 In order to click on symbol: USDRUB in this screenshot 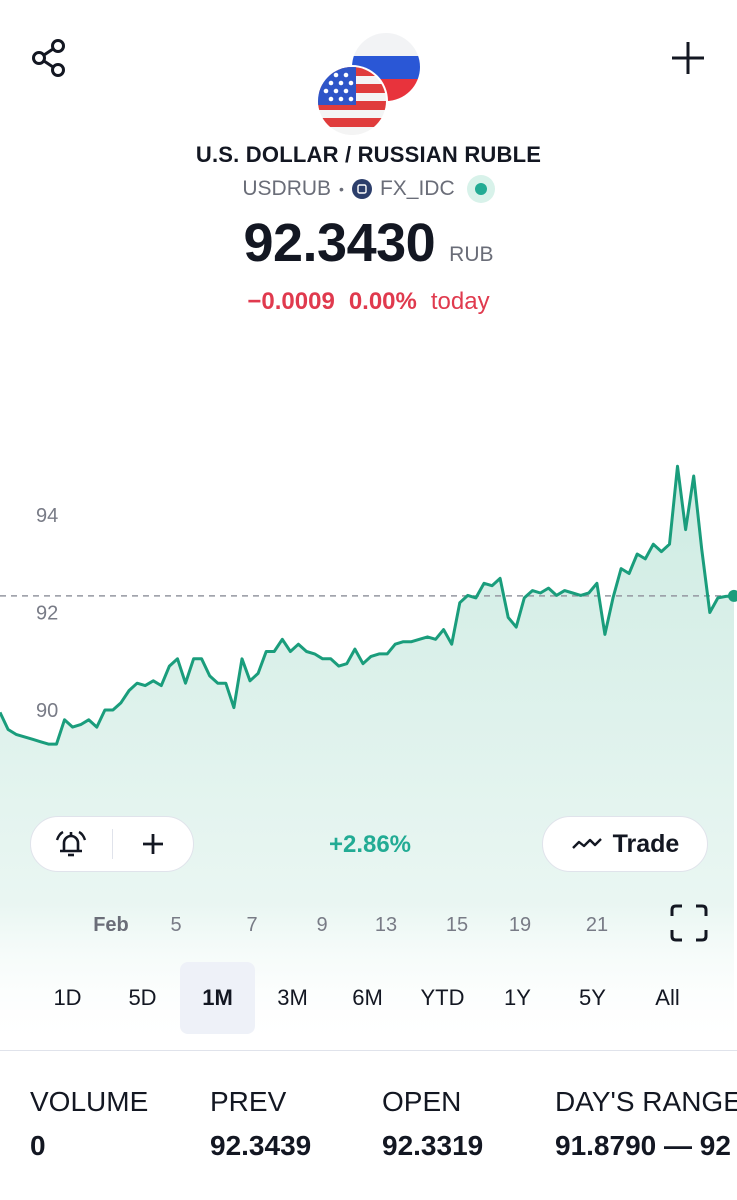, I will do `click(287, 188)`.